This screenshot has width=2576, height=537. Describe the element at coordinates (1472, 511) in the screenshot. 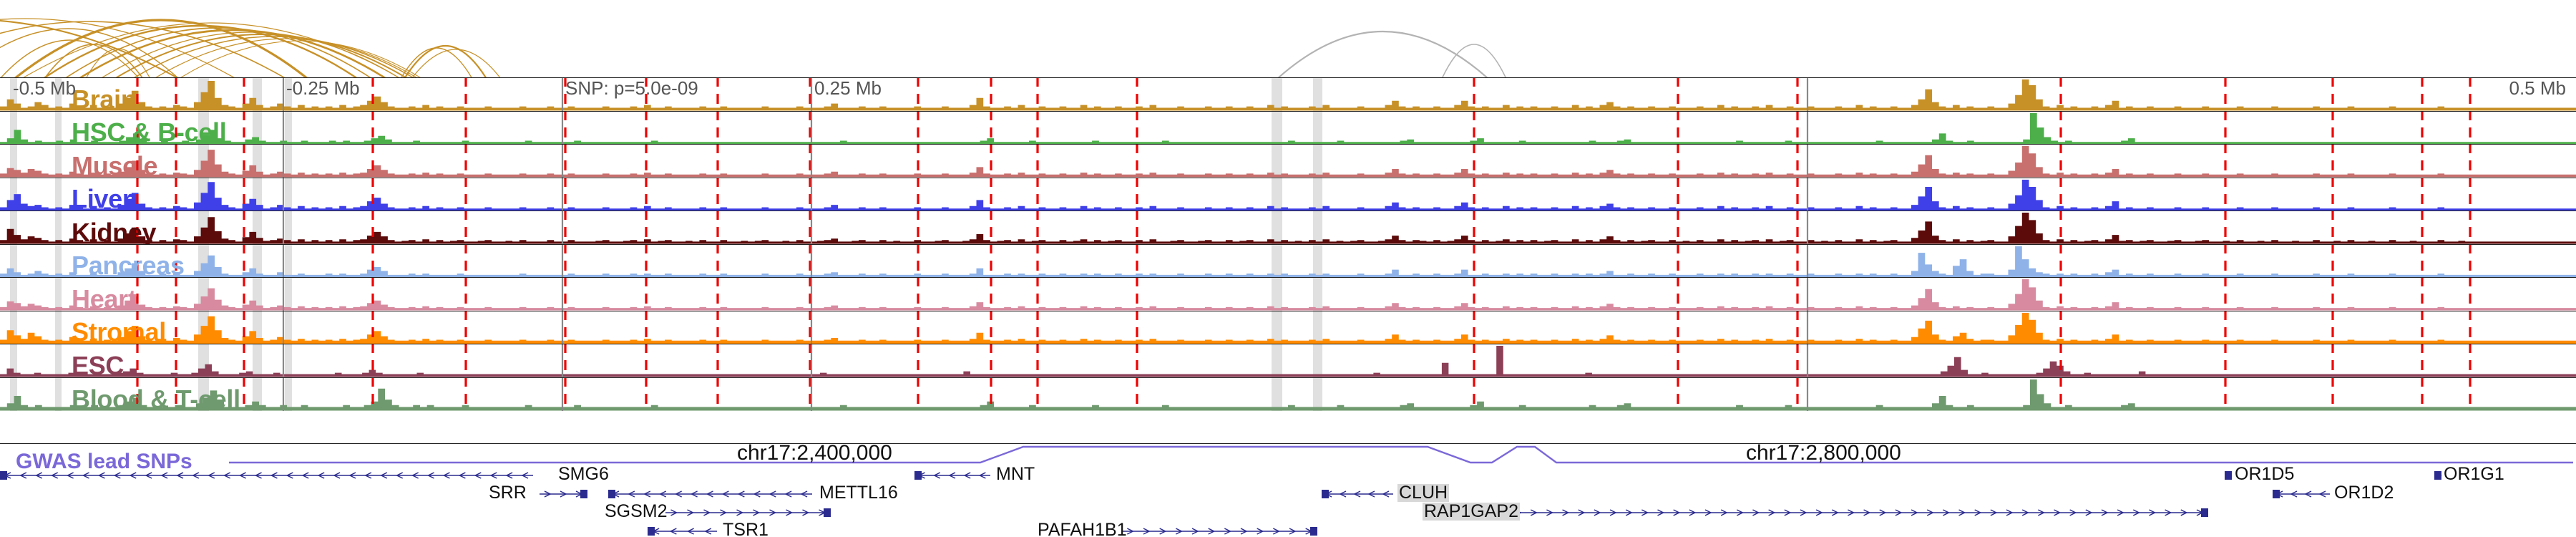

I see `gene-label-rap1gap2: RAP1GAP2` at that location.